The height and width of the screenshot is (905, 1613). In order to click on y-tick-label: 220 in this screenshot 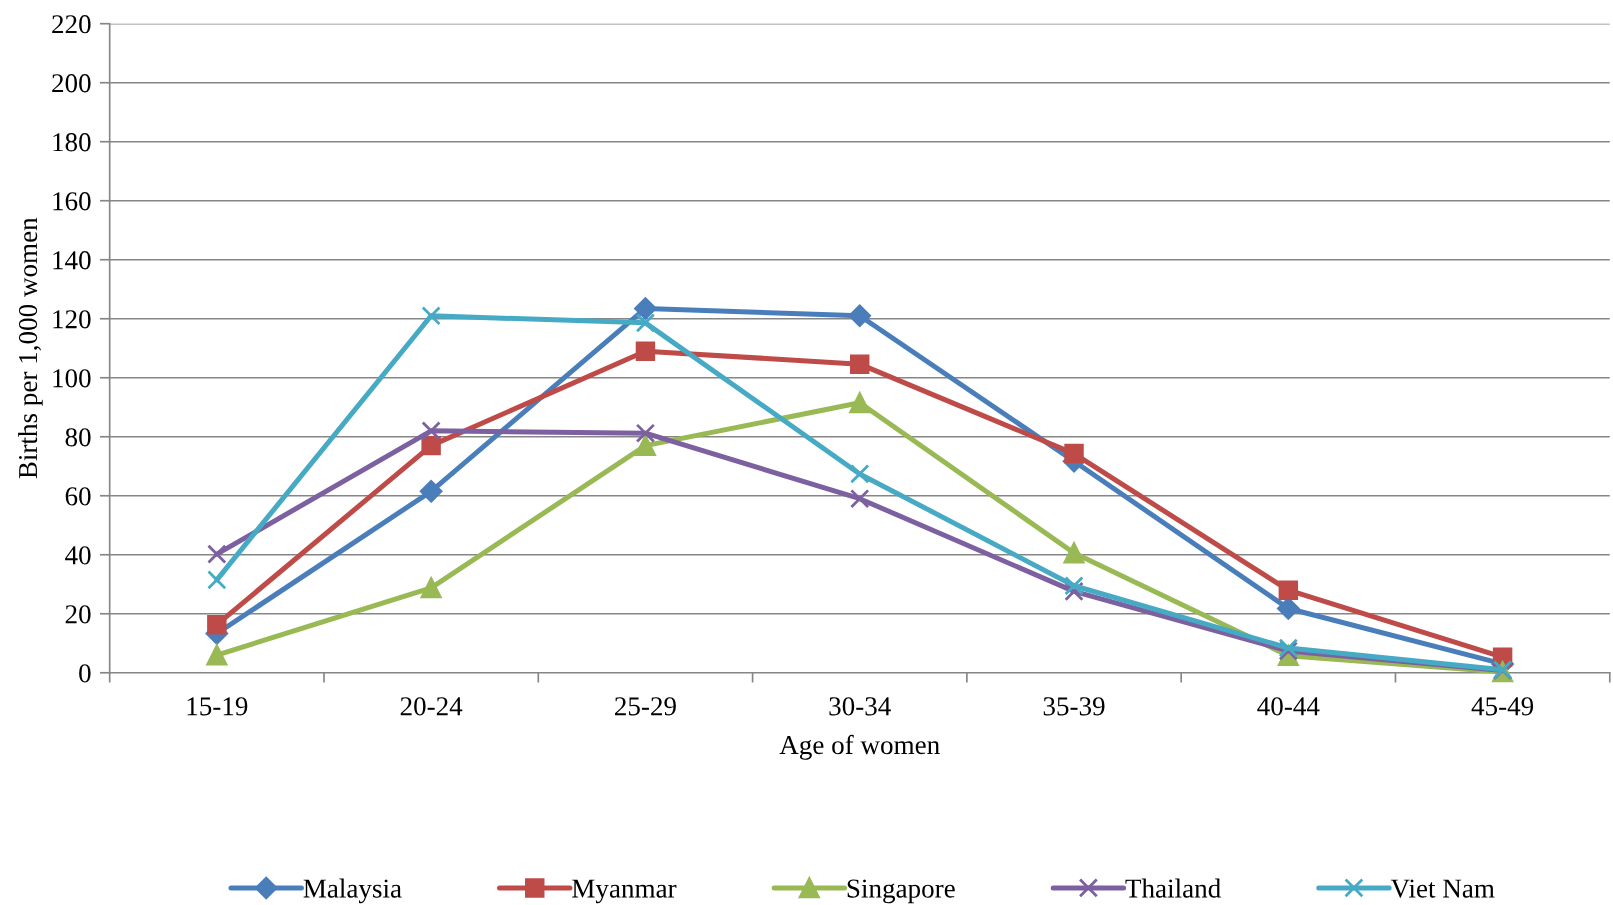, I will do `click(71, 24)`.